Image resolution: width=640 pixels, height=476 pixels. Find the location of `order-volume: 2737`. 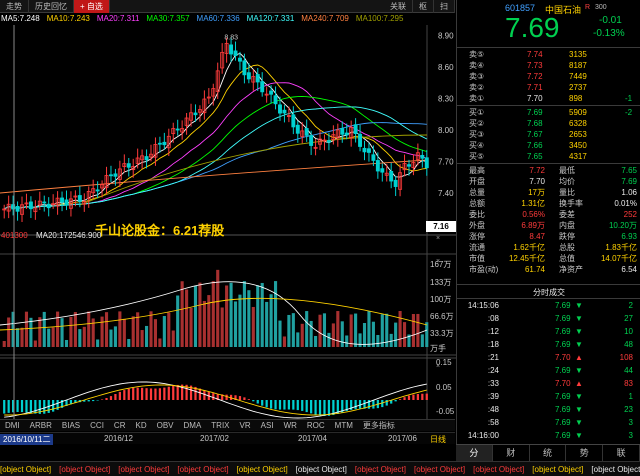

order-volume: 2737 is located at coordinates (578, 87).